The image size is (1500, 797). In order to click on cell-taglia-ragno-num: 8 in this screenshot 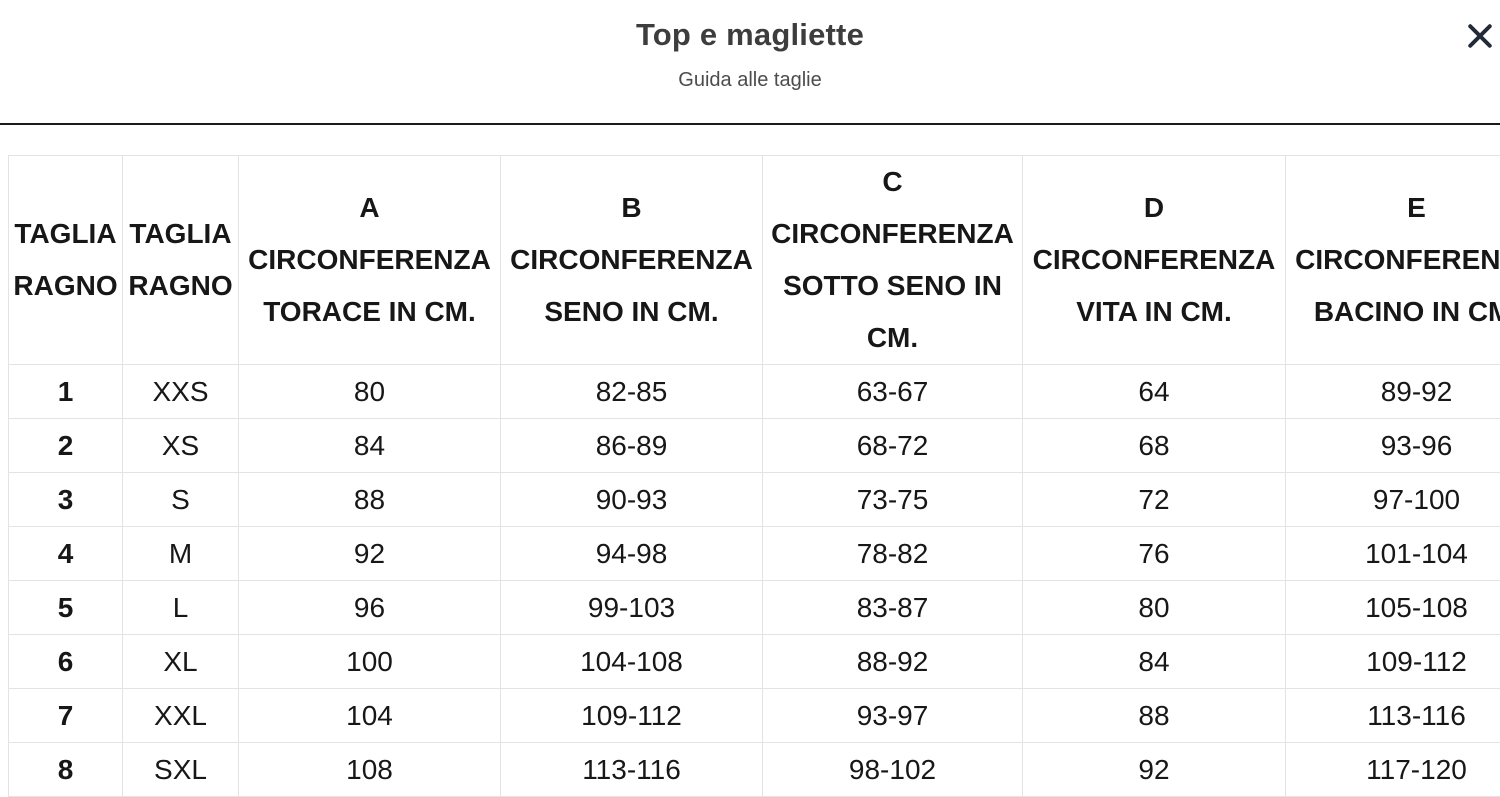, I will do `click(66, 770)`.